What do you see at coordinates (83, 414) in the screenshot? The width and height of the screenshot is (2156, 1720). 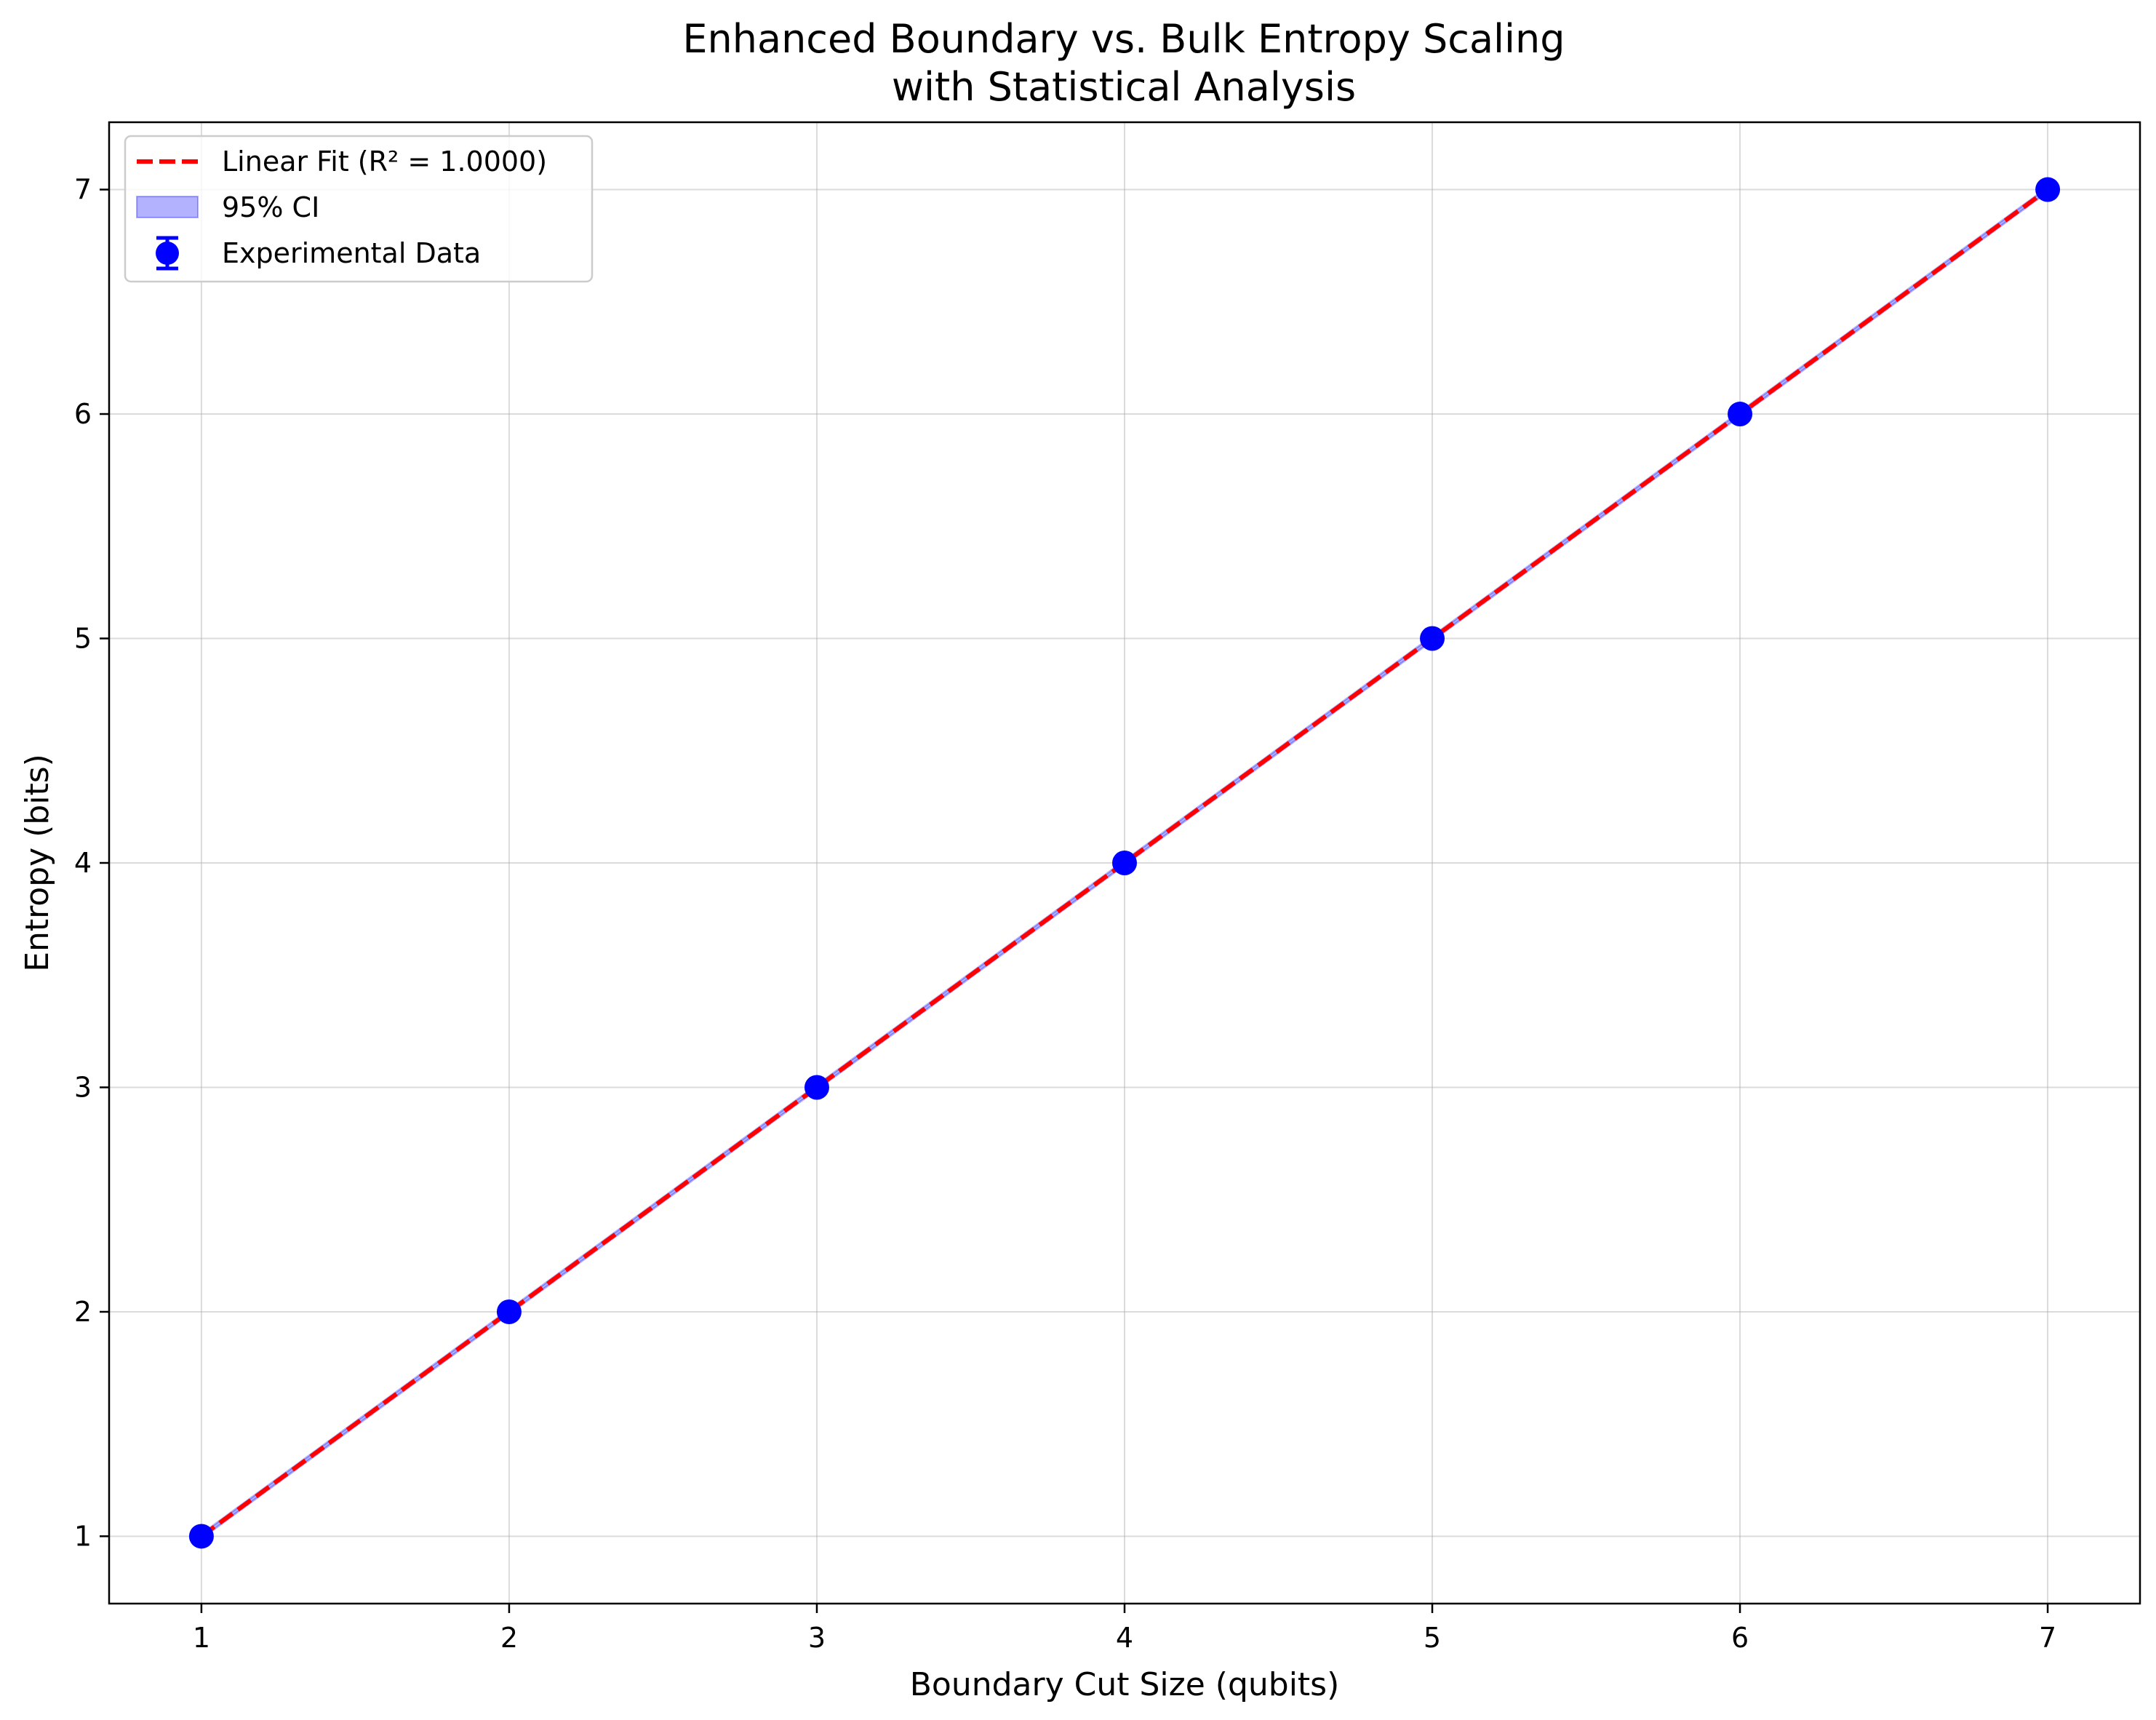 I see `y-tick-label: 6` at bounding box center [83, 414].